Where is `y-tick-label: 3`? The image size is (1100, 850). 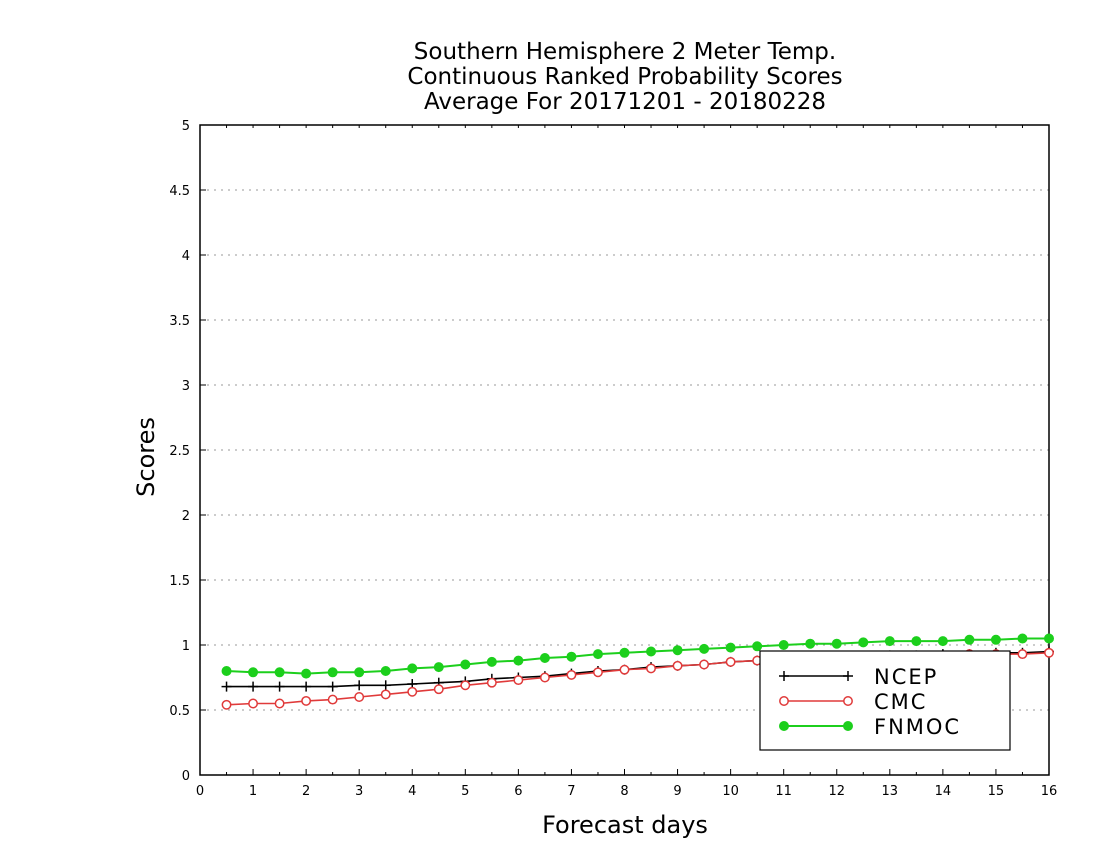
y-tick-label: 3 is located at coordinates (186, 386).